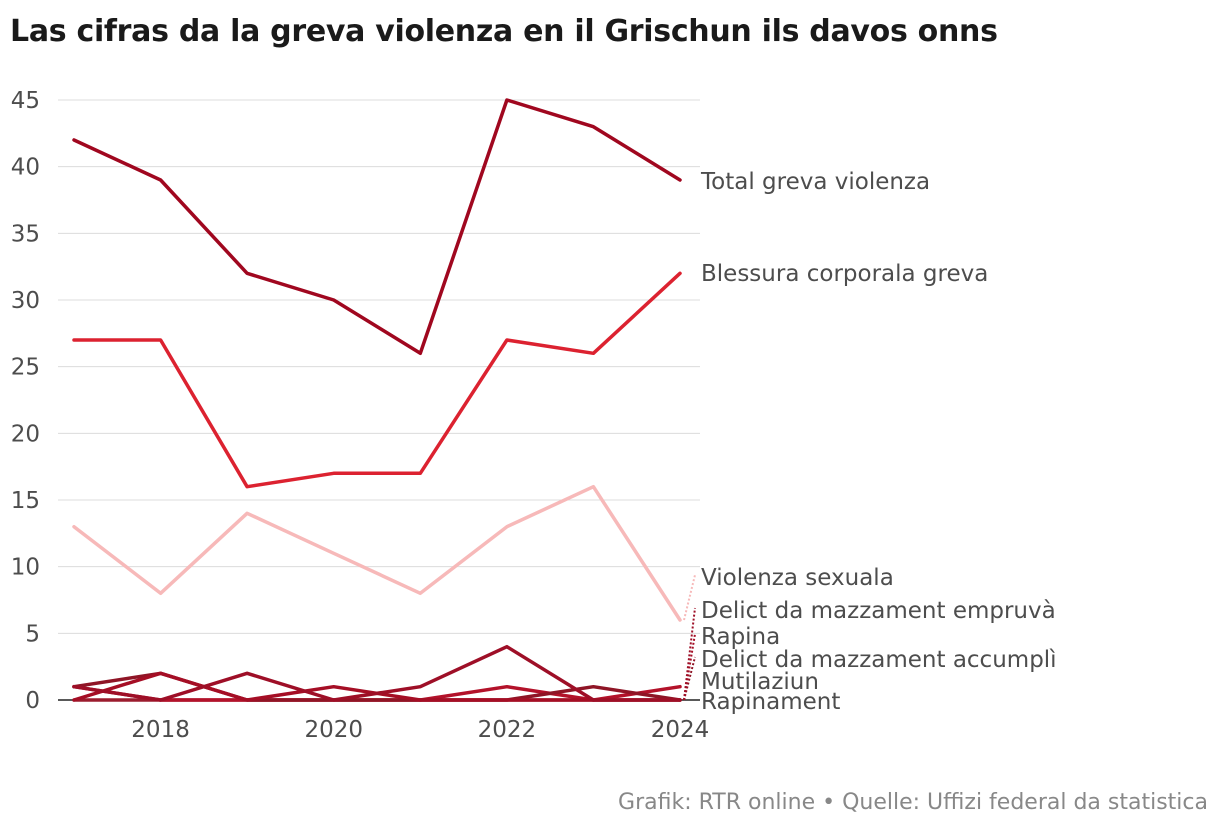 This screenshot has width=1220, height=836. What do you see at coordinates (333, 730) in the screenshot?
I see `x-tick-label: 2020` at bounding box center [333, 730].